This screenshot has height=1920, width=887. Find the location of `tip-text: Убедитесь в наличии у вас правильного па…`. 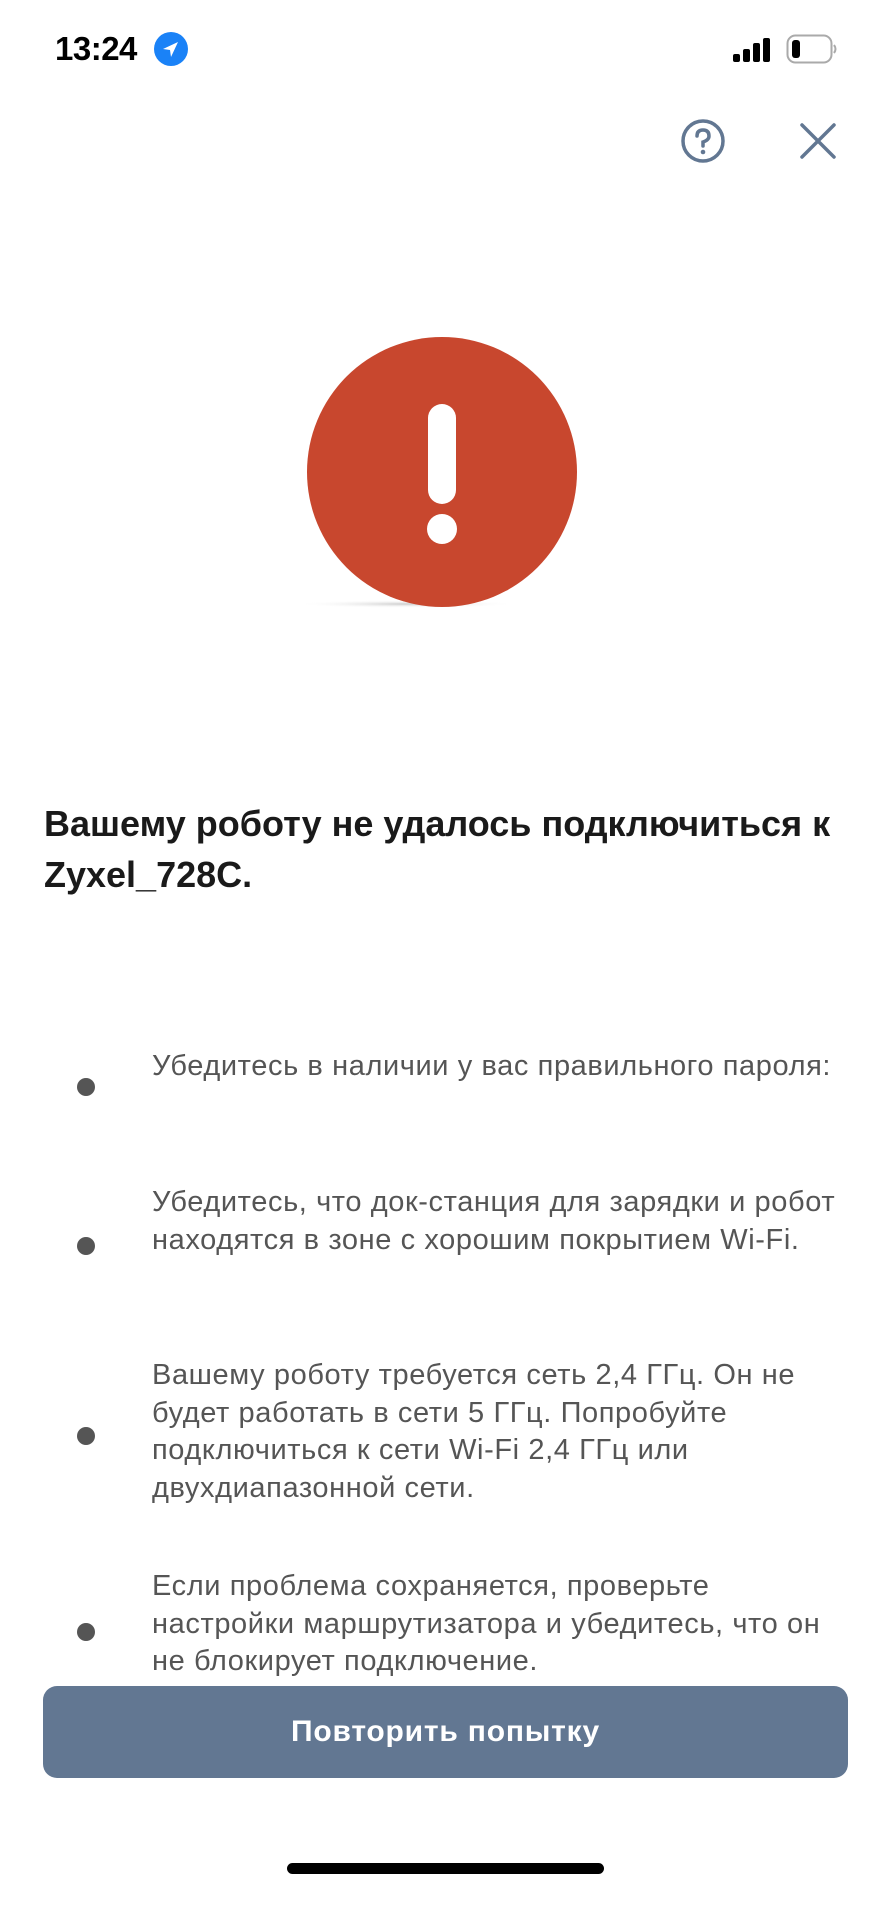

tip-text: Убедитесь в наличии у вас правильного па… is located at coordinates (492, 1066).